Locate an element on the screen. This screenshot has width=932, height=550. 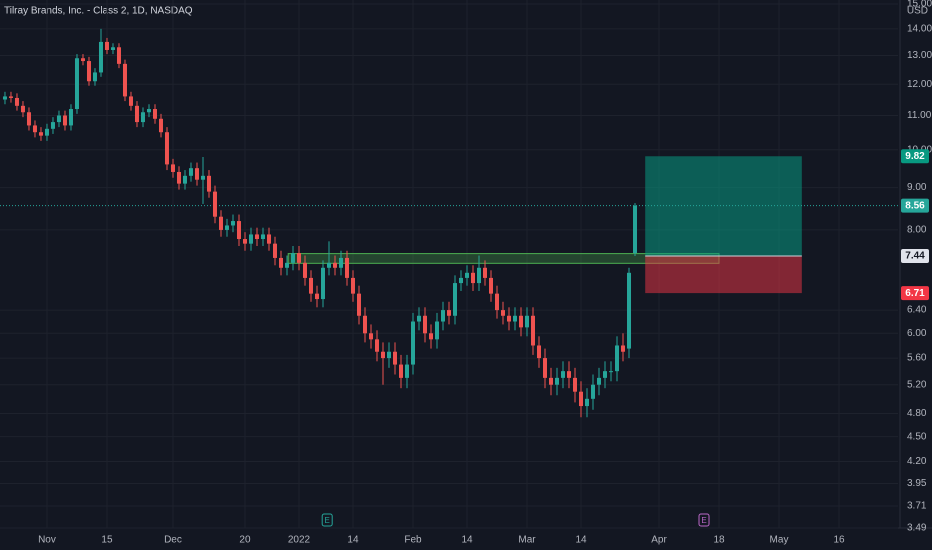
y-tick-label: 3.95 is located at coordinates (917, 483).